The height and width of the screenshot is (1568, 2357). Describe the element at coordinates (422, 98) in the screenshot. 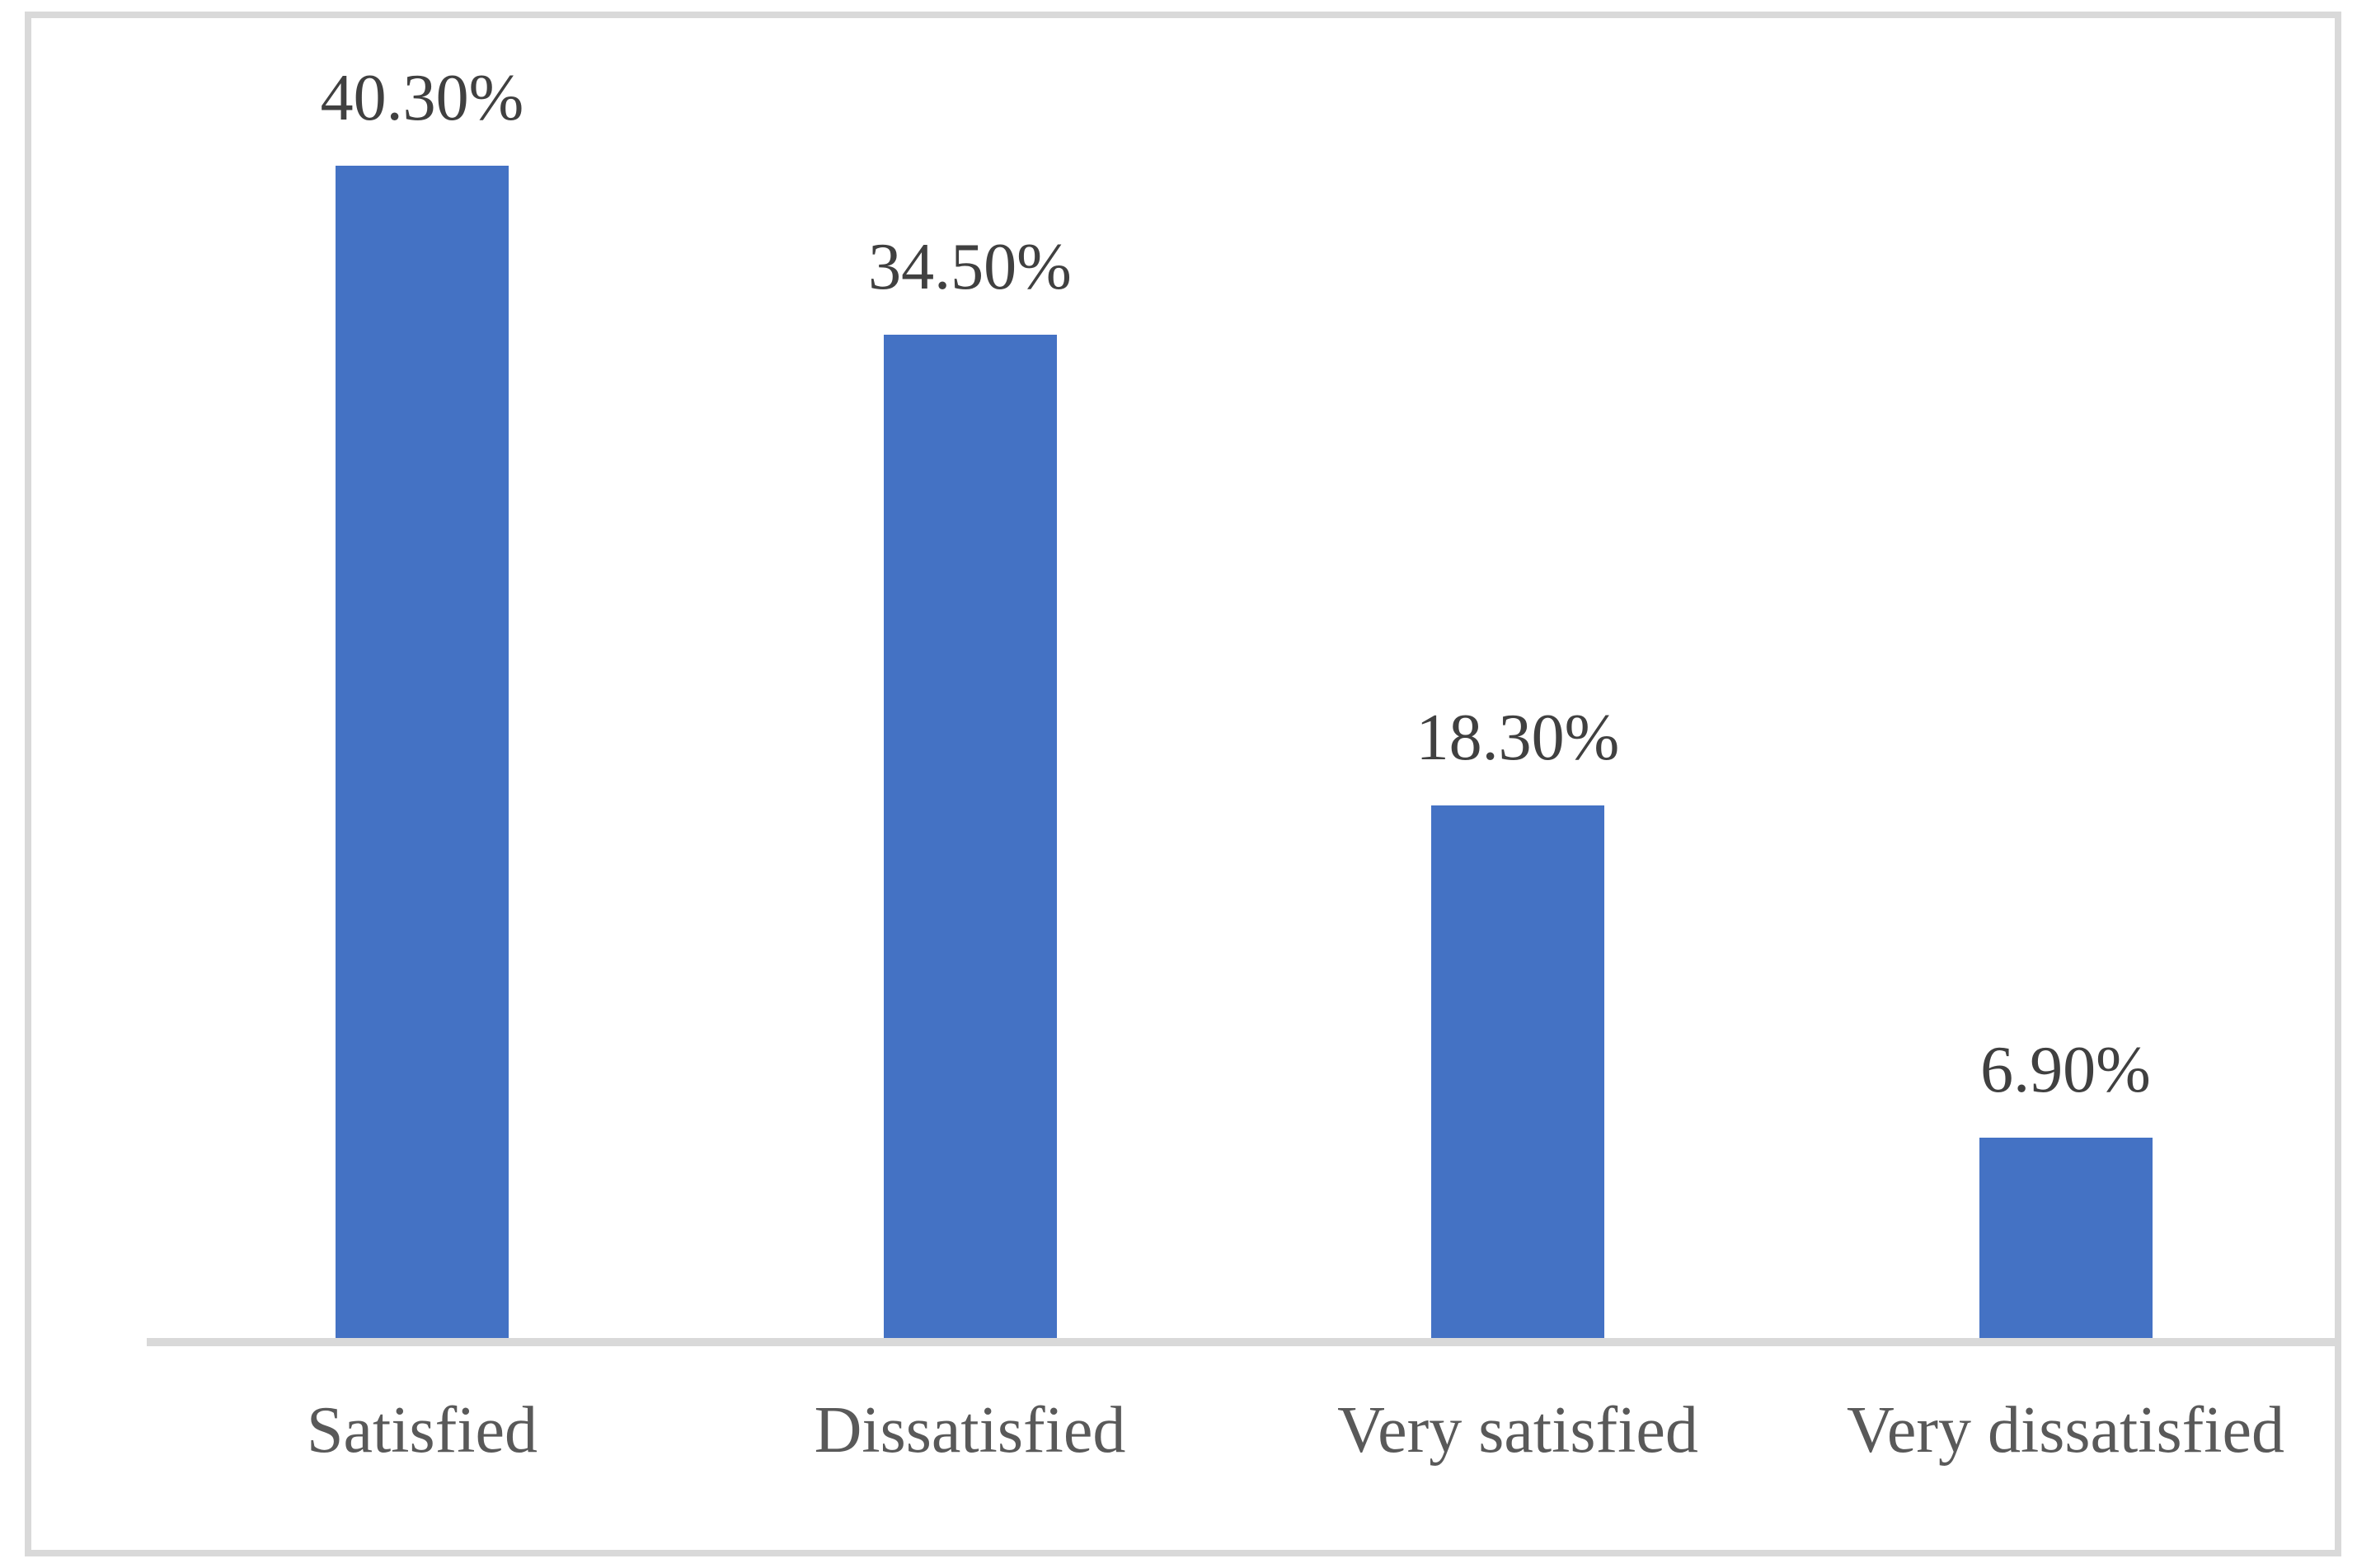

I see `bar-value-label: 40.30%` at that location.